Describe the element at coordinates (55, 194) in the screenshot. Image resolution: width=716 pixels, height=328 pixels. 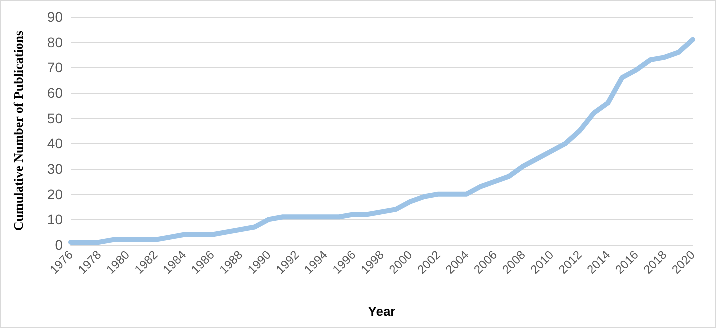
I see `y-tick-label: 20` at that location.